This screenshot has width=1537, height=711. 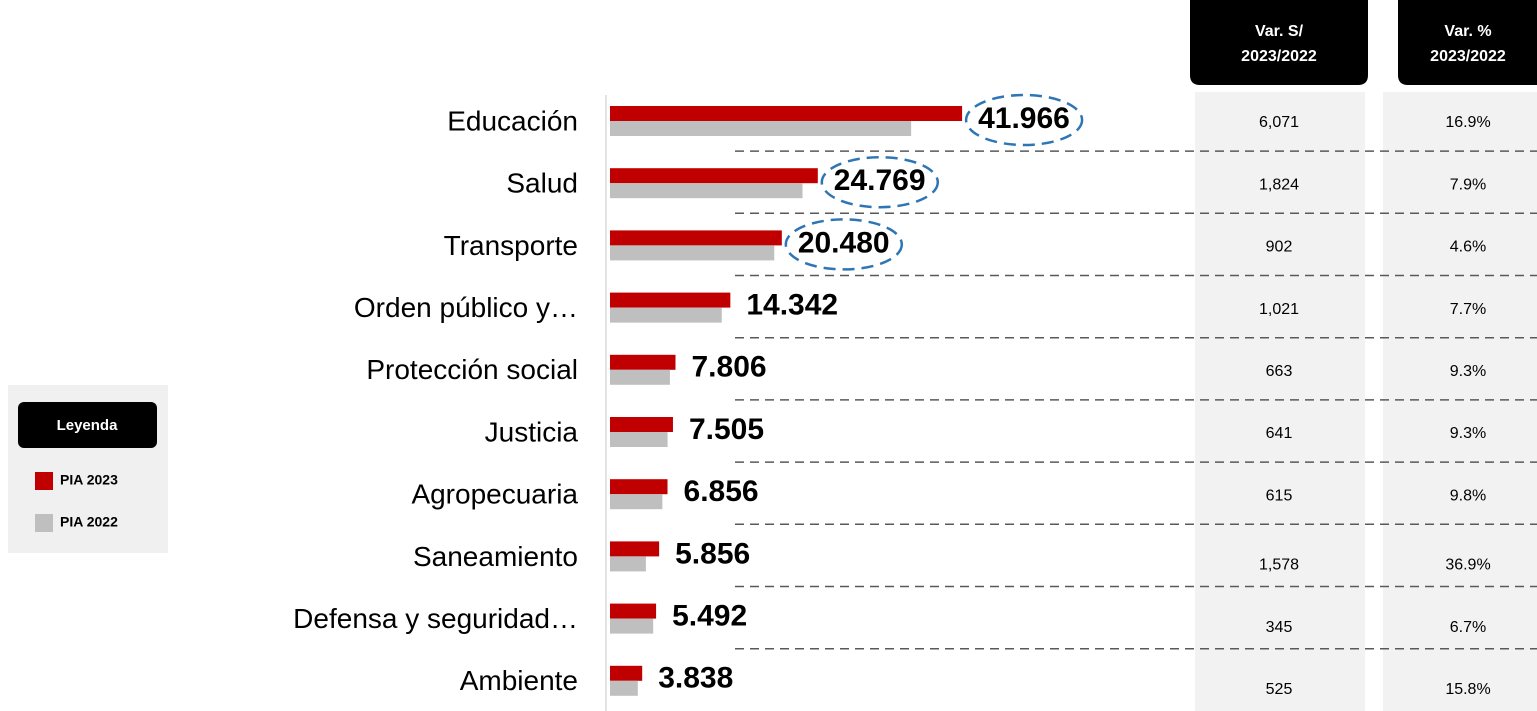 I want to click on data-label: 6.856, so click(x=721, y=491).